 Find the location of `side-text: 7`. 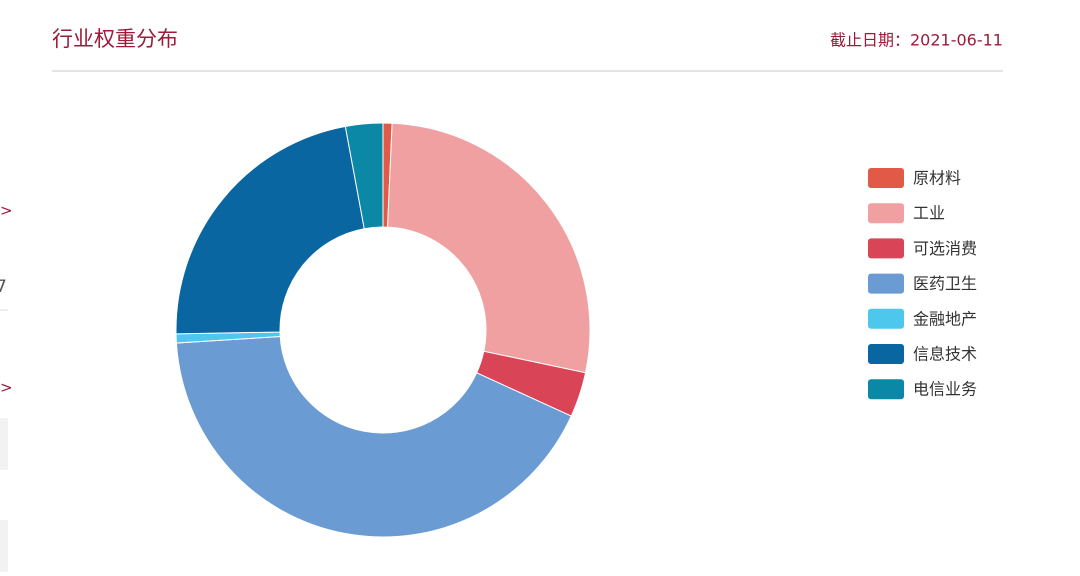

side-text: 7 is located at coordinates (3, 287).